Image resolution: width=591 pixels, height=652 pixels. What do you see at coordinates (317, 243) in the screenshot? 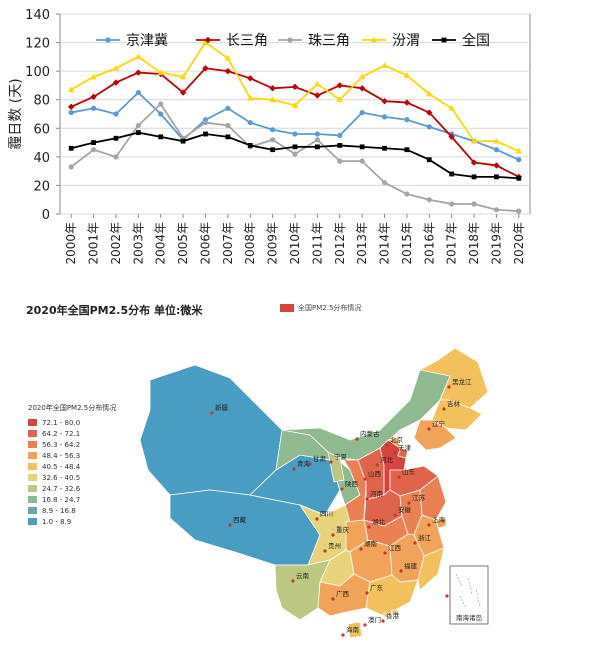
I see `x-tick-label: 2011年` at bounding box center [317, 243].